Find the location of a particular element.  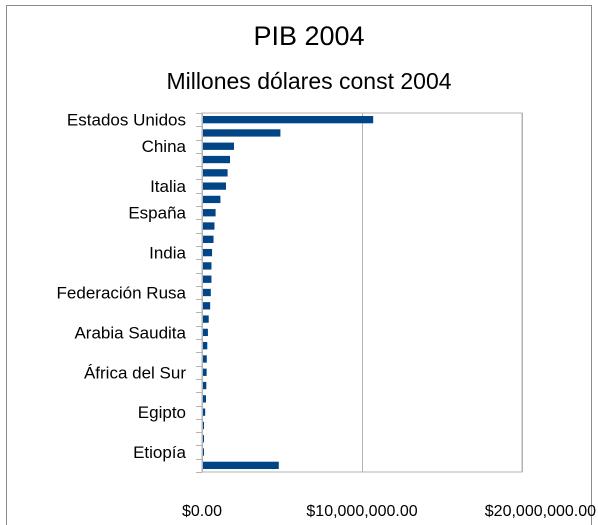

category-label: India is located at coordinates (167, 253).